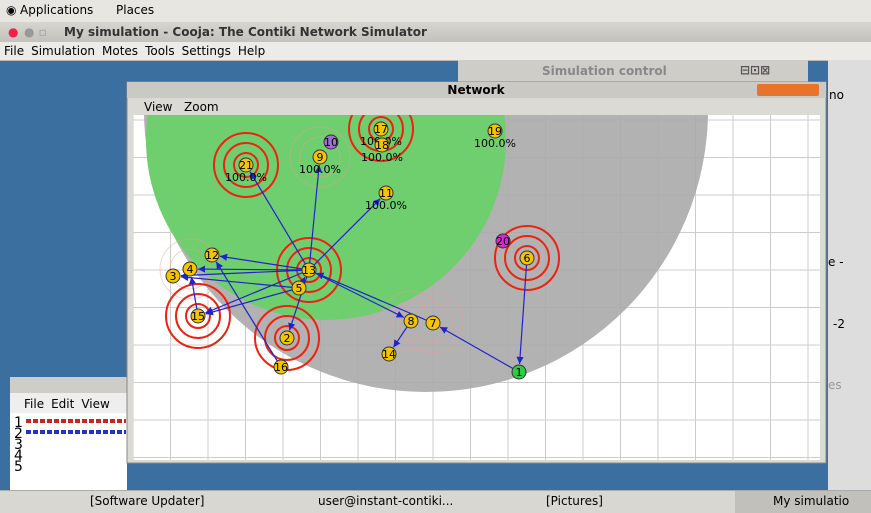  Describe the element at coordinates (788, 90) in the screenshot. I see `window-buttons` at that location.